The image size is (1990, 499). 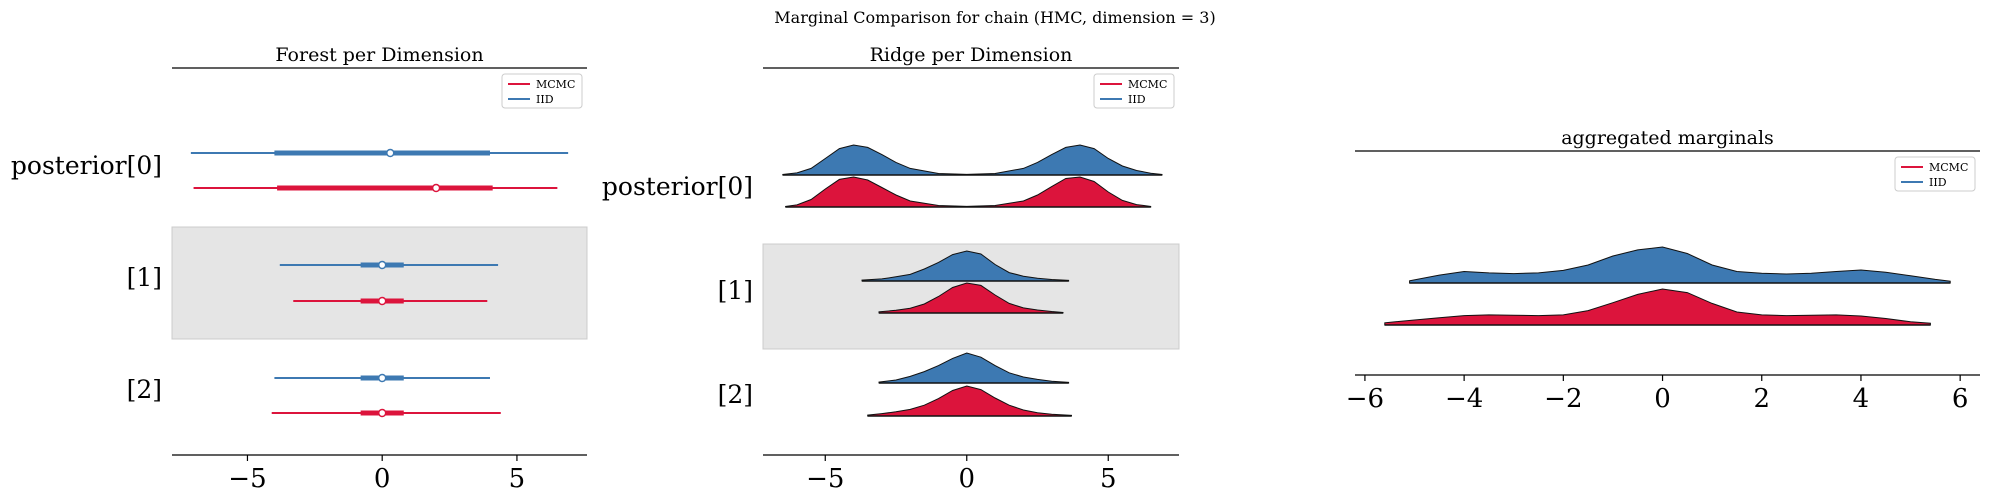 I want to click on x-tick-label: −6, so click(x=1365, y=399).